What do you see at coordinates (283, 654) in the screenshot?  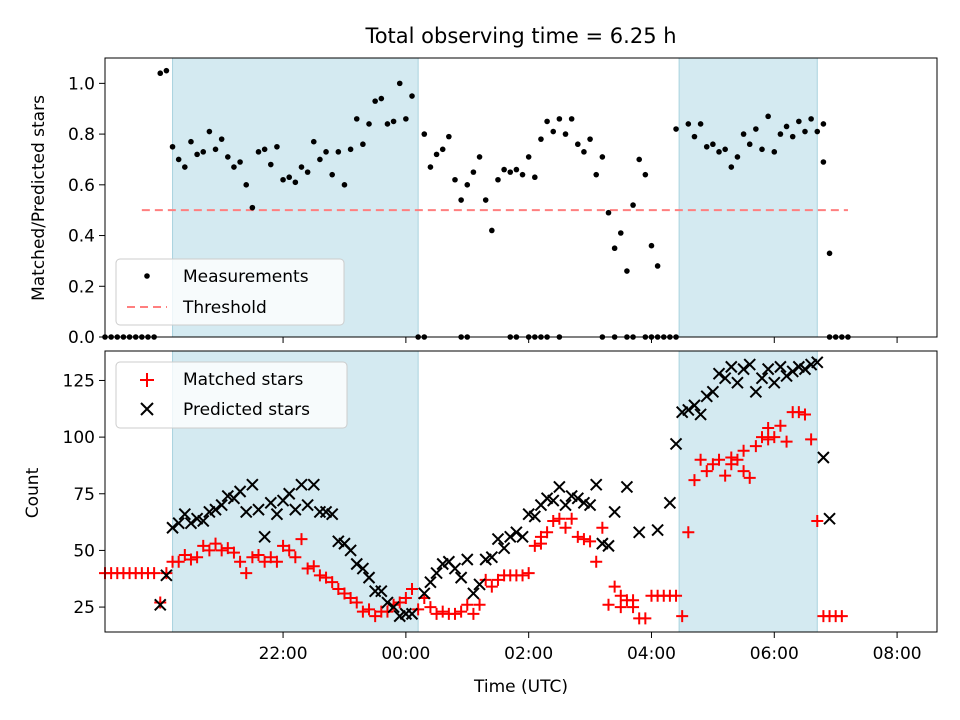 I see `bottom-xtick-label: 22:00` at bounding box center [283, 654].